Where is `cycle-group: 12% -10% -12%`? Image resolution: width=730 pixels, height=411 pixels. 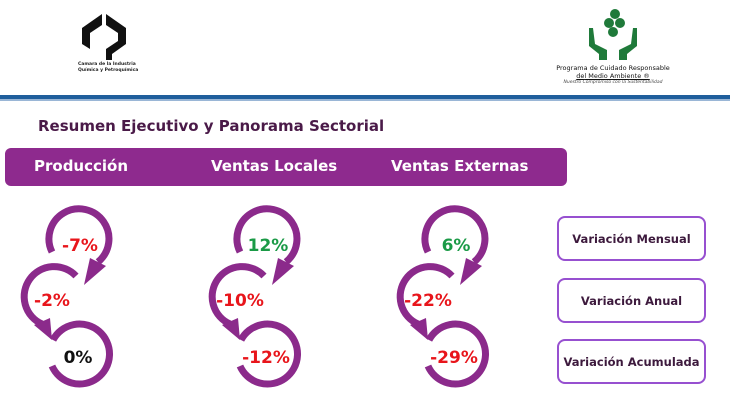 cycle-group: 12% -10% -12% is located at coordinates (254, 296).